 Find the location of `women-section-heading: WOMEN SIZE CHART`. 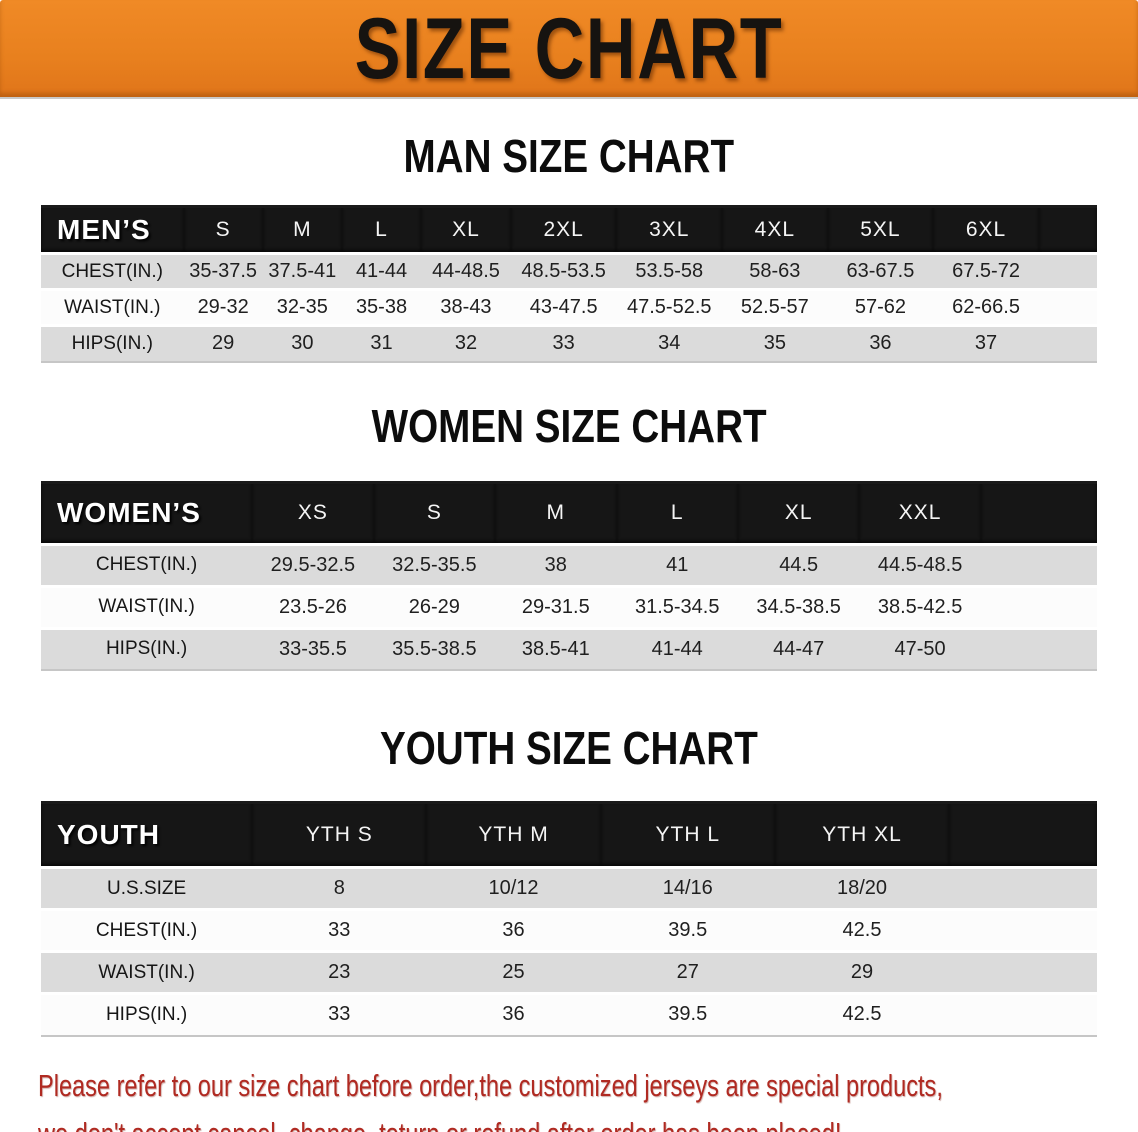

women-section-heading: WOMEN SIZE CHART is located at coordinates (569, 426).